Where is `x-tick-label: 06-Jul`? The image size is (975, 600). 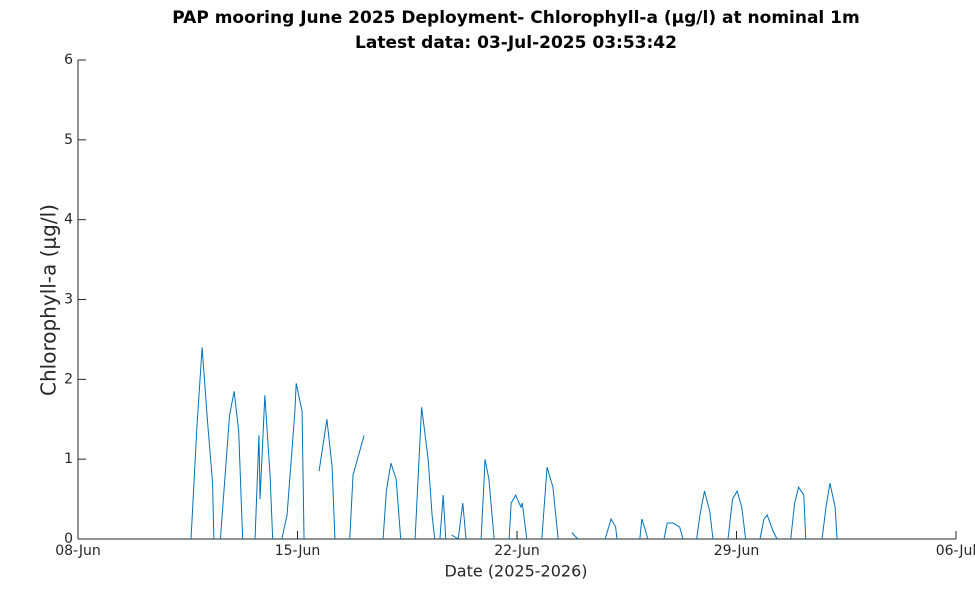 x-tick-label: 06-Jul is located at coordinates (955, 551).